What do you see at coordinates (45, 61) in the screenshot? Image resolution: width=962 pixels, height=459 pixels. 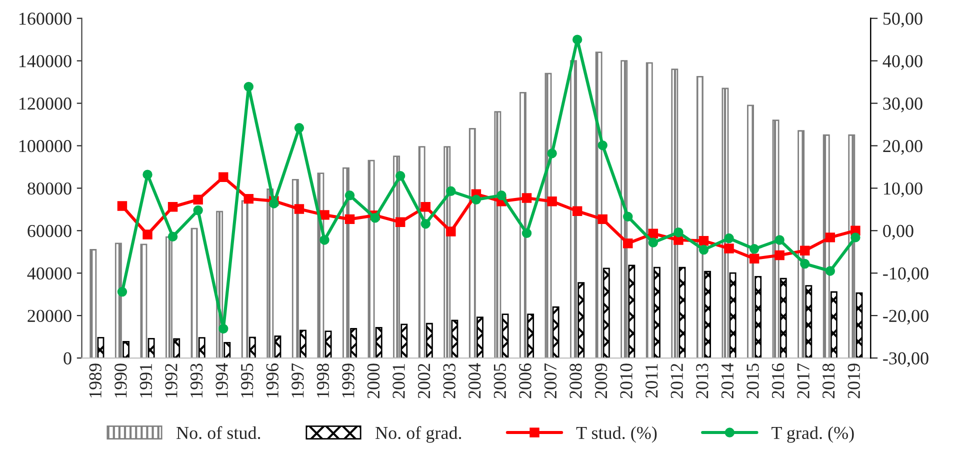 I see `y-tick-label: 140000` at bounding box center [45, 61].